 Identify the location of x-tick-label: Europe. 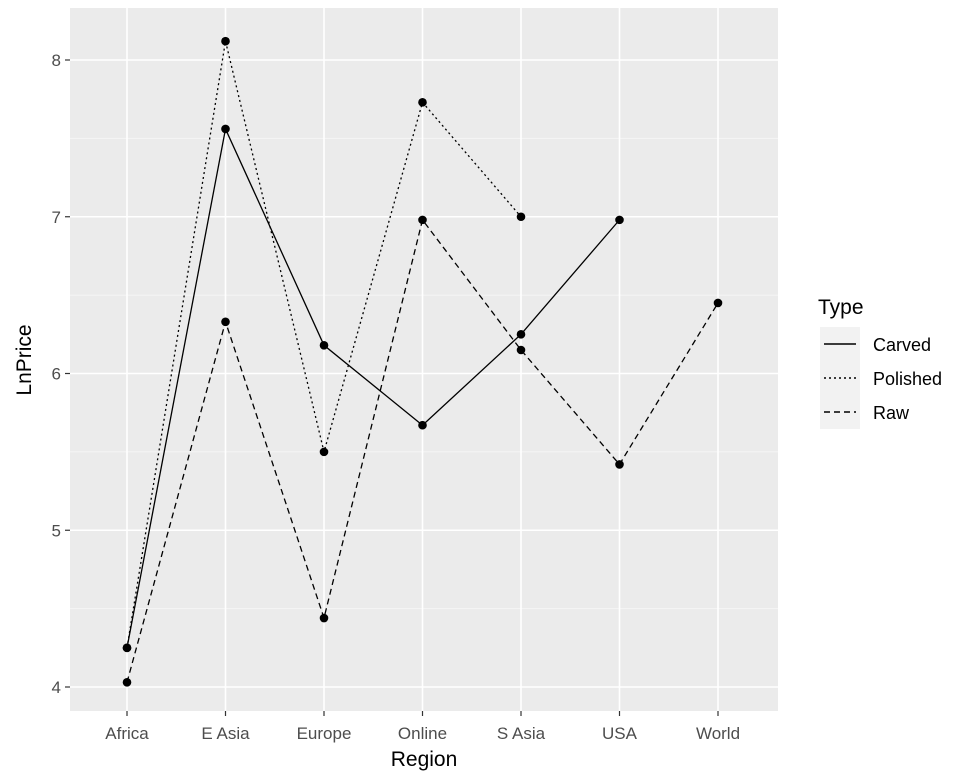
(324, 733).